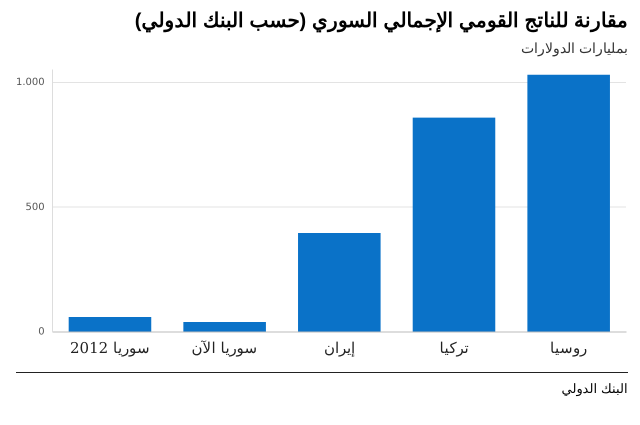  What do you see at coordinates (35, 207) in the screenshot?
I see `y-tick-label: 500` at bounding box center [35, 207].